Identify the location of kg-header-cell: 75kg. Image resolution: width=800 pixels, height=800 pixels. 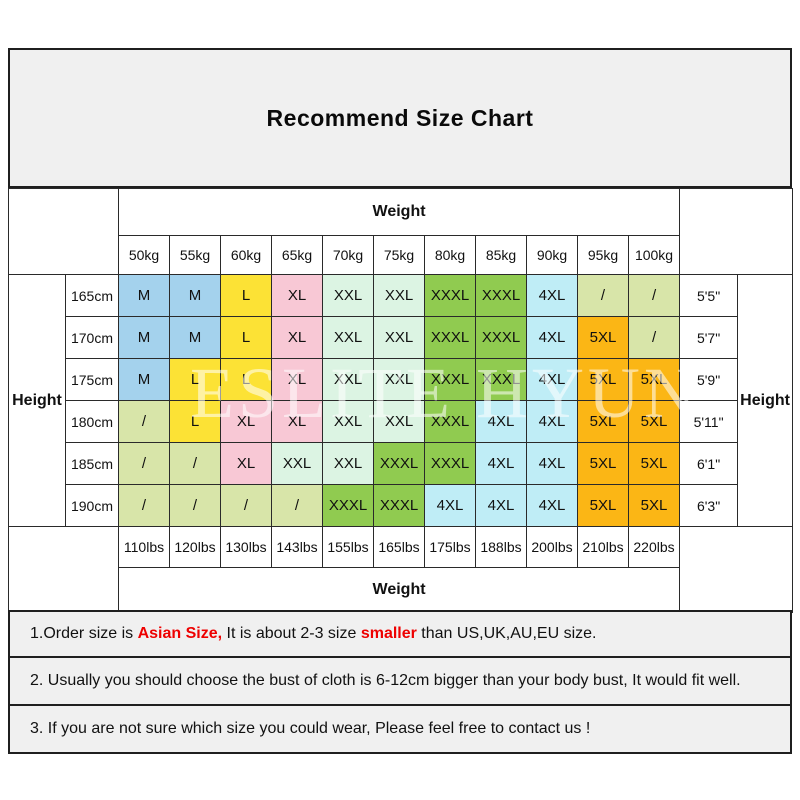
(399, 255).